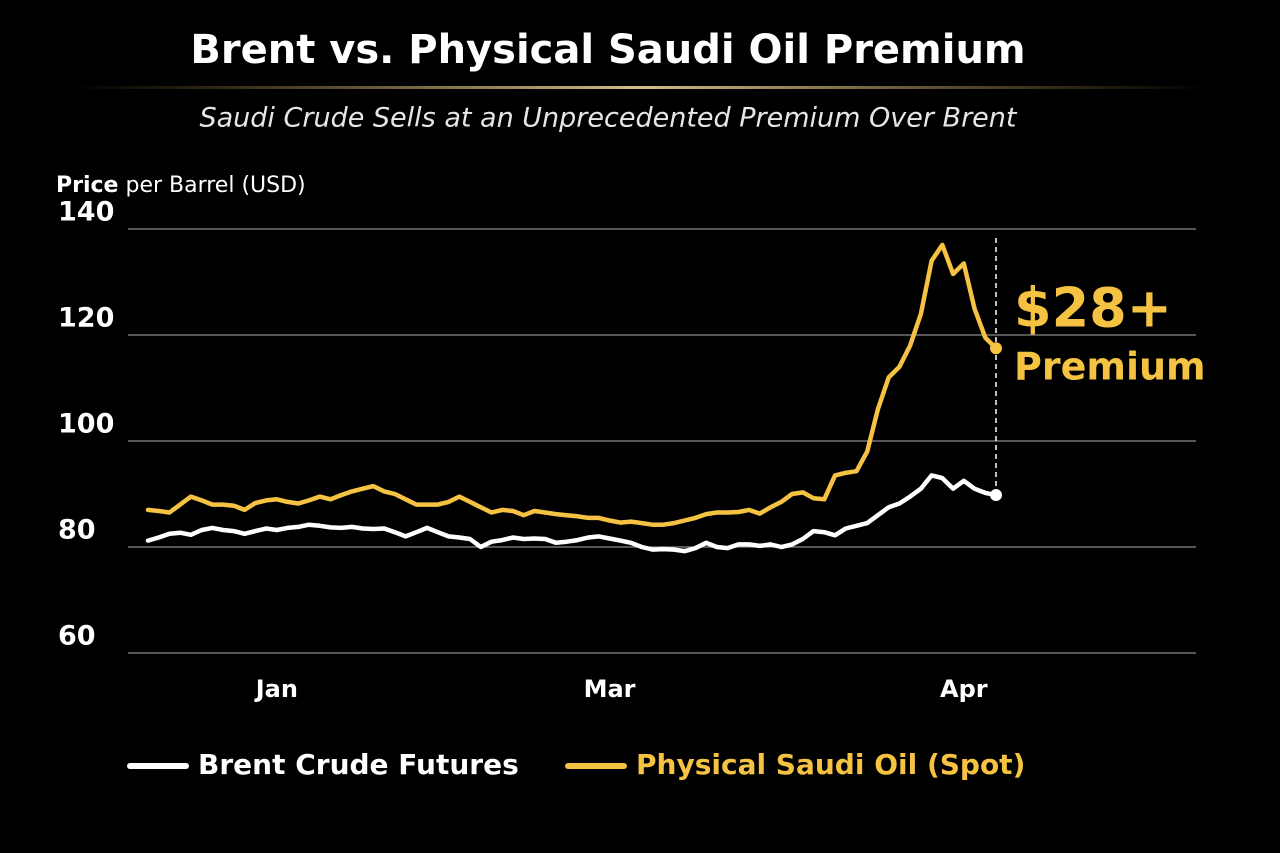 This screenshot has height=853, width=1280. I want to click on y-tick-label: 120, so click(86, 318).